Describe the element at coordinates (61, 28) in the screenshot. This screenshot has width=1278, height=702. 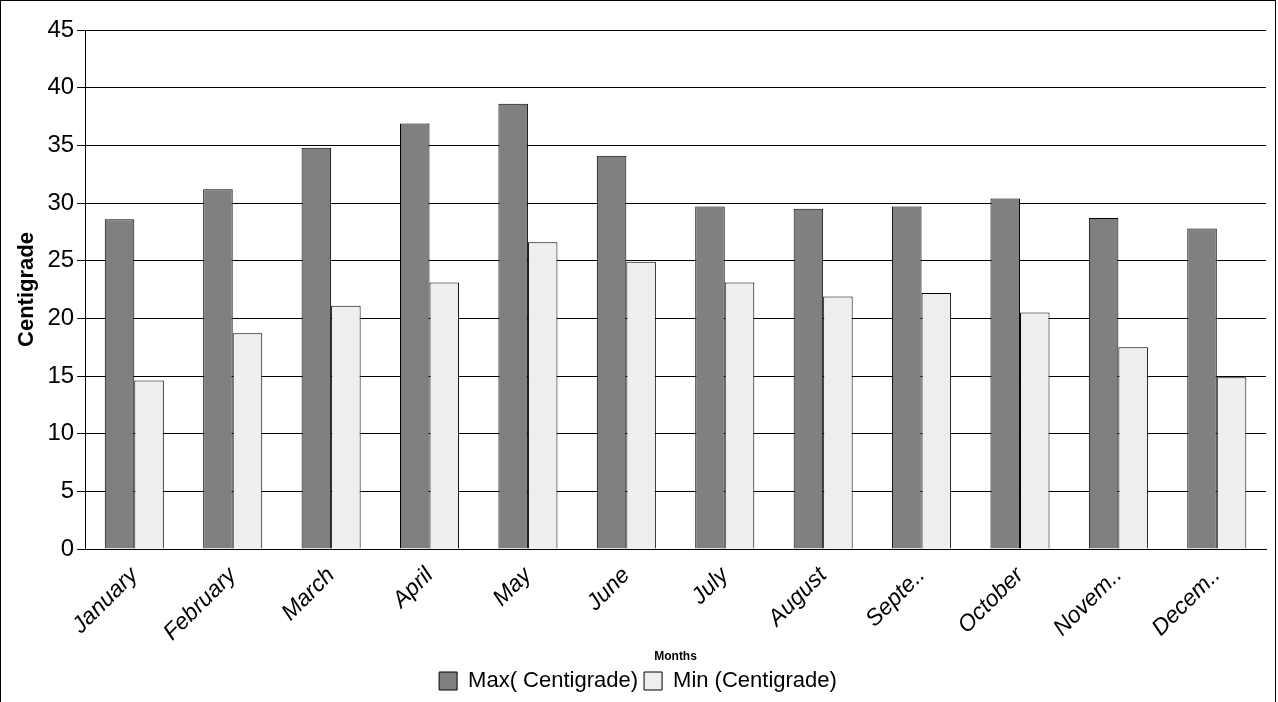
I see `y-tick-label: 45` at that location.